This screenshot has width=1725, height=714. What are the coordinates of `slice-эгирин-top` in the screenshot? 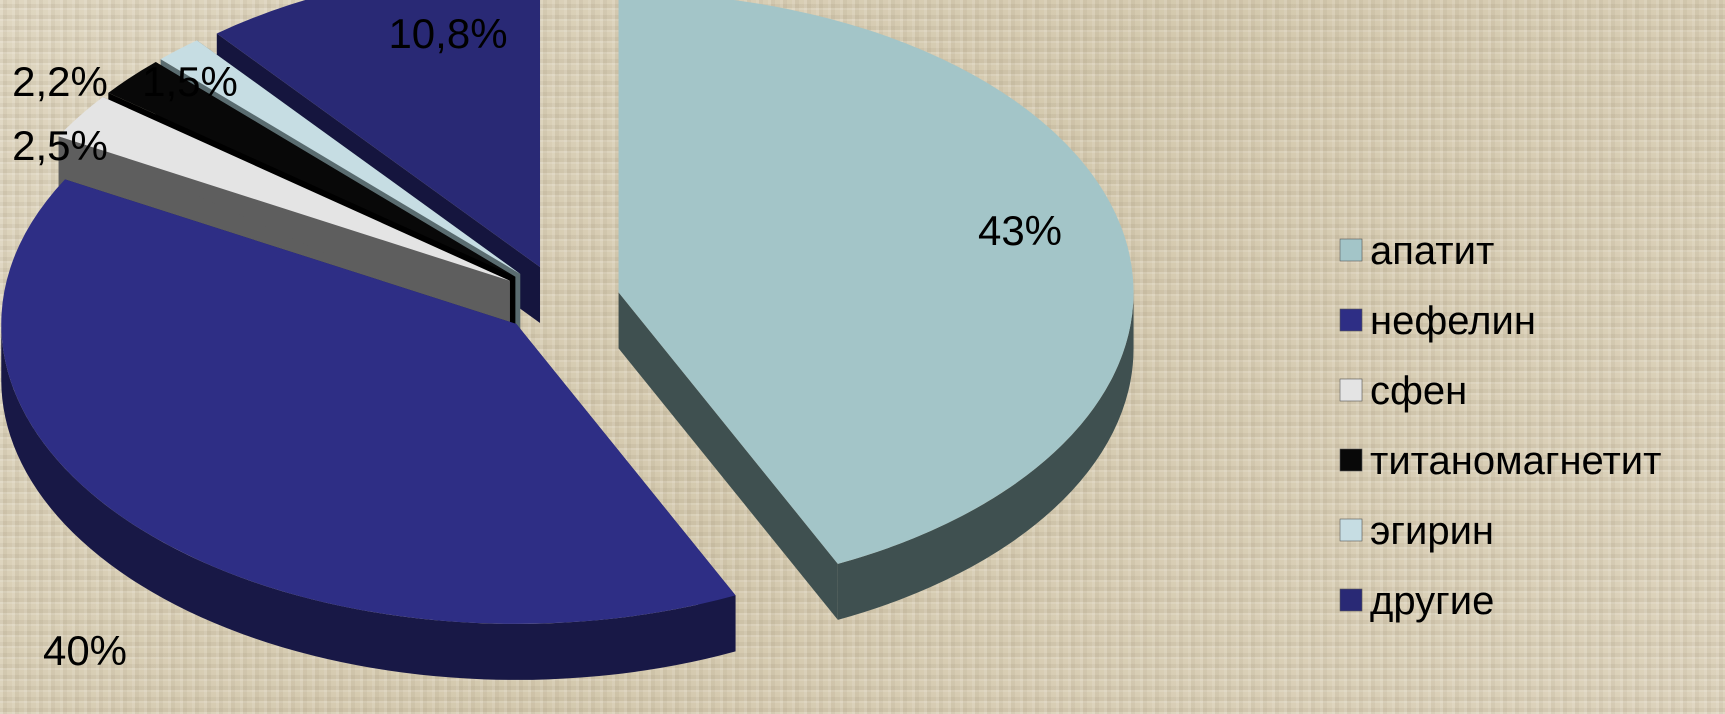 It's located at (340, 157).